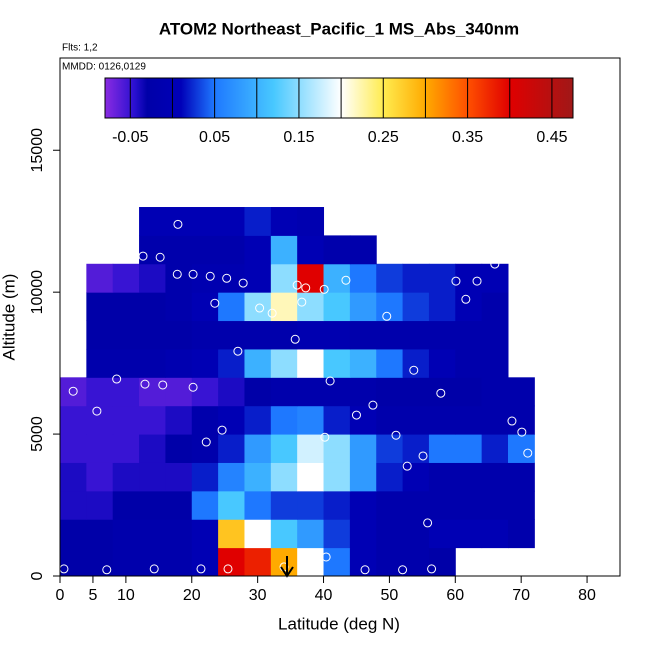  What do you see at coordinates (37, 434) in the screenshot?
I see `y-tick-label: 5000` at bounding box center [37, 434].